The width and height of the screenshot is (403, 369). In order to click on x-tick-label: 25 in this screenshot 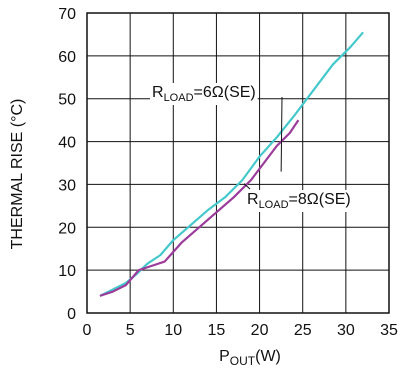, I will do `click(303, 330)`.